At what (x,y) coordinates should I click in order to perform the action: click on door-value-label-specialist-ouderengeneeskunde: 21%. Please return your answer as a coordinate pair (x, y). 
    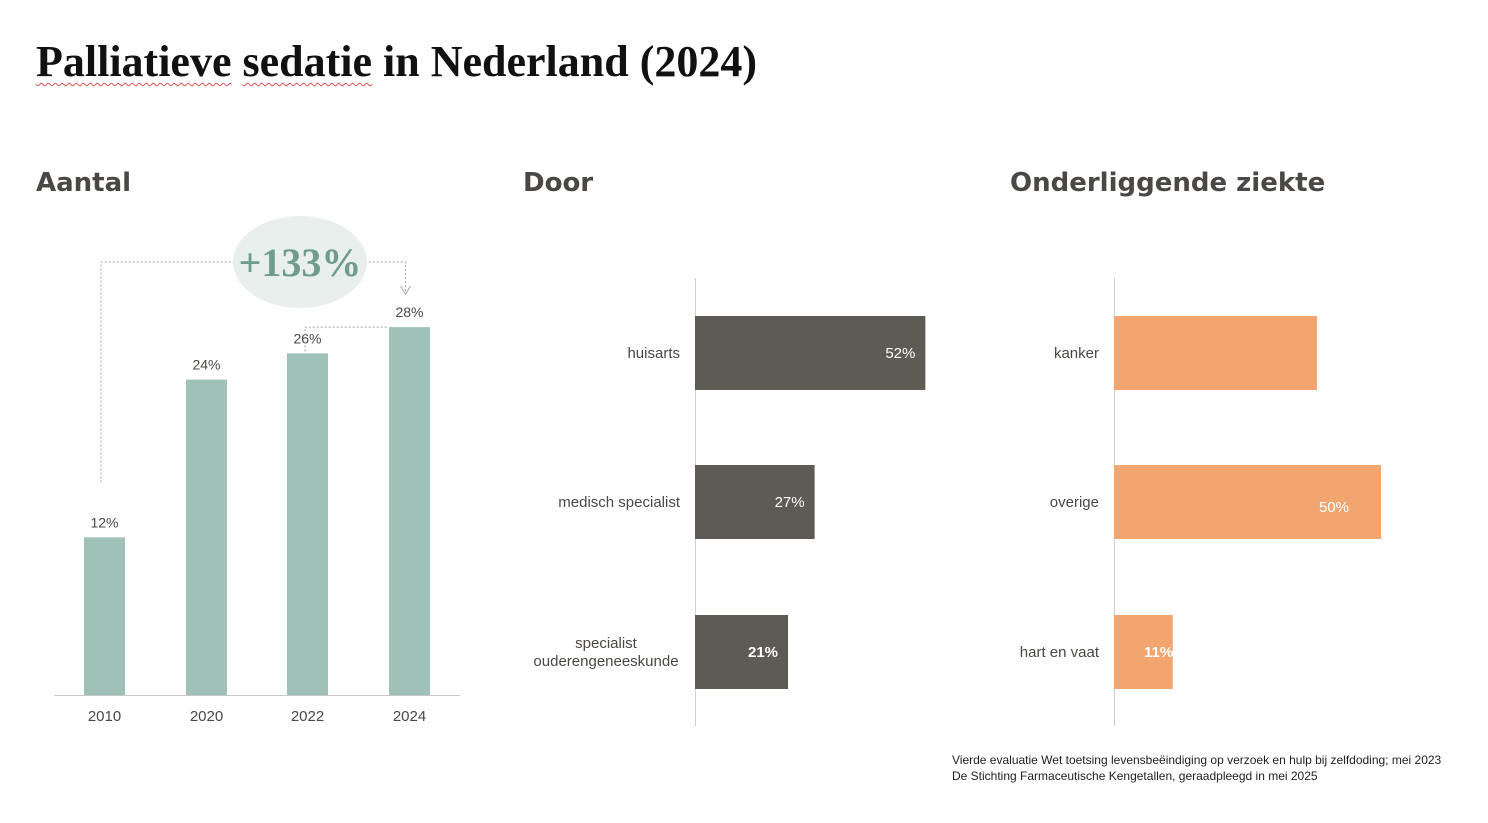
    Looking at the image, I should click on (763, 652).